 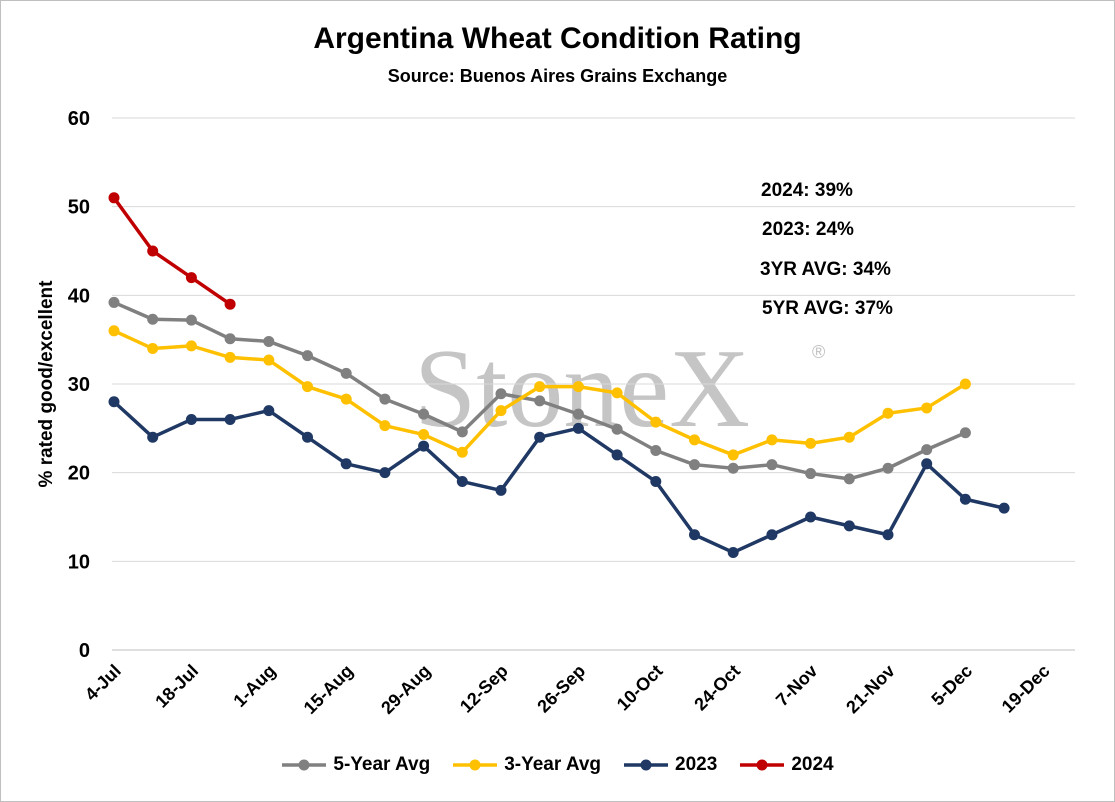 What do you see at coordinates (103, 683) in the screenshot?
I see `x-tick-label: 4-Jul` at bounding box center [103, 683].